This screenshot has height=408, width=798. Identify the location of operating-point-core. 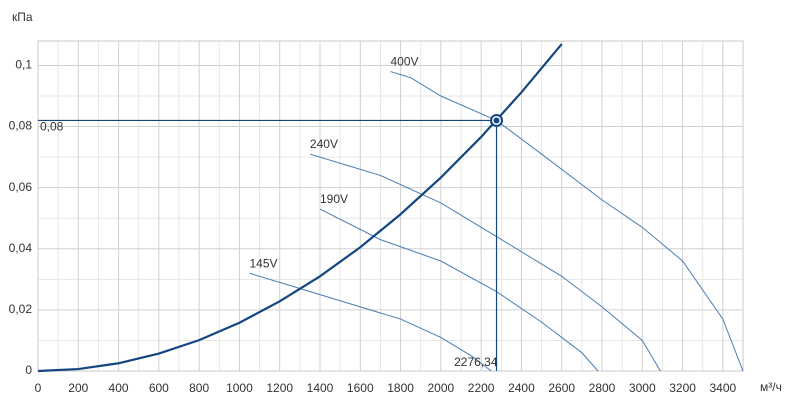
(496, 120).